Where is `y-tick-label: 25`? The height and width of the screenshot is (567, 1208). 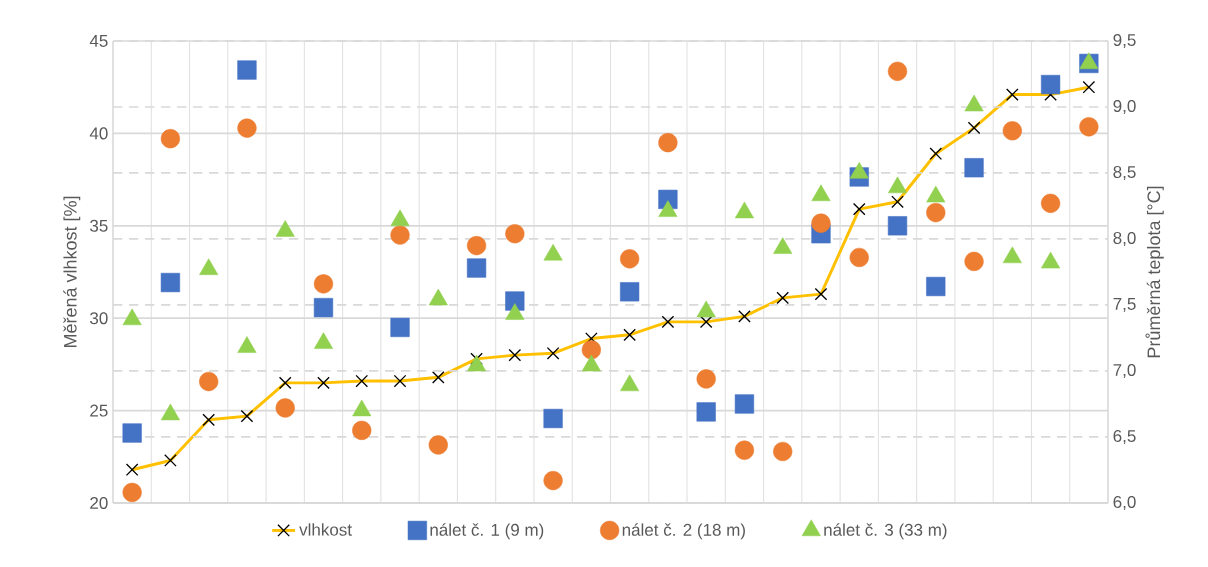
y-tick-label: 25 is located at coordinates (99, 410).